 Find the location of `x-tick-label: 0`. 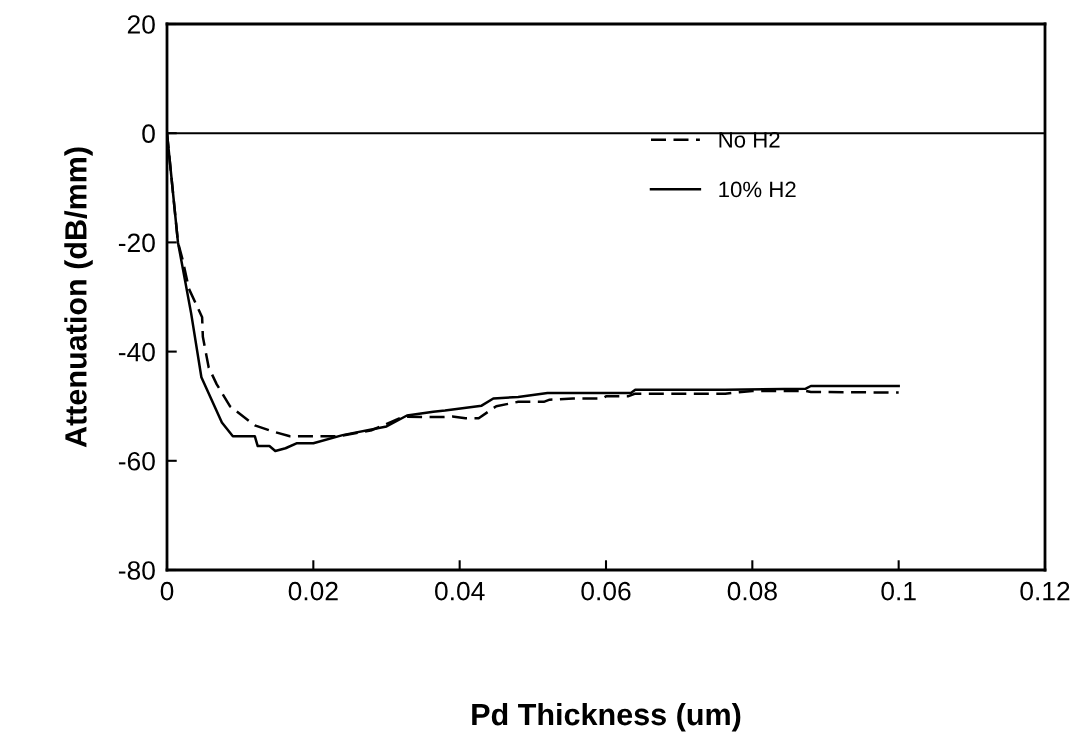

x-tick-label: 0 is located at coordinates (167, 591).